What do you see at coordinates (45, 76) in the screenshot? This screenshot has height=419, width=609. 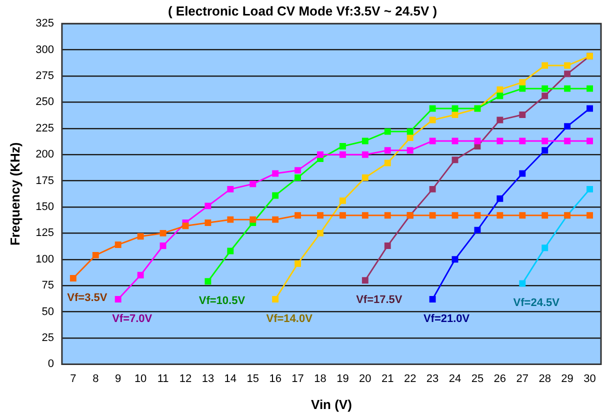 I see `y-tick-label: 275` at bounding box center [45, 76].